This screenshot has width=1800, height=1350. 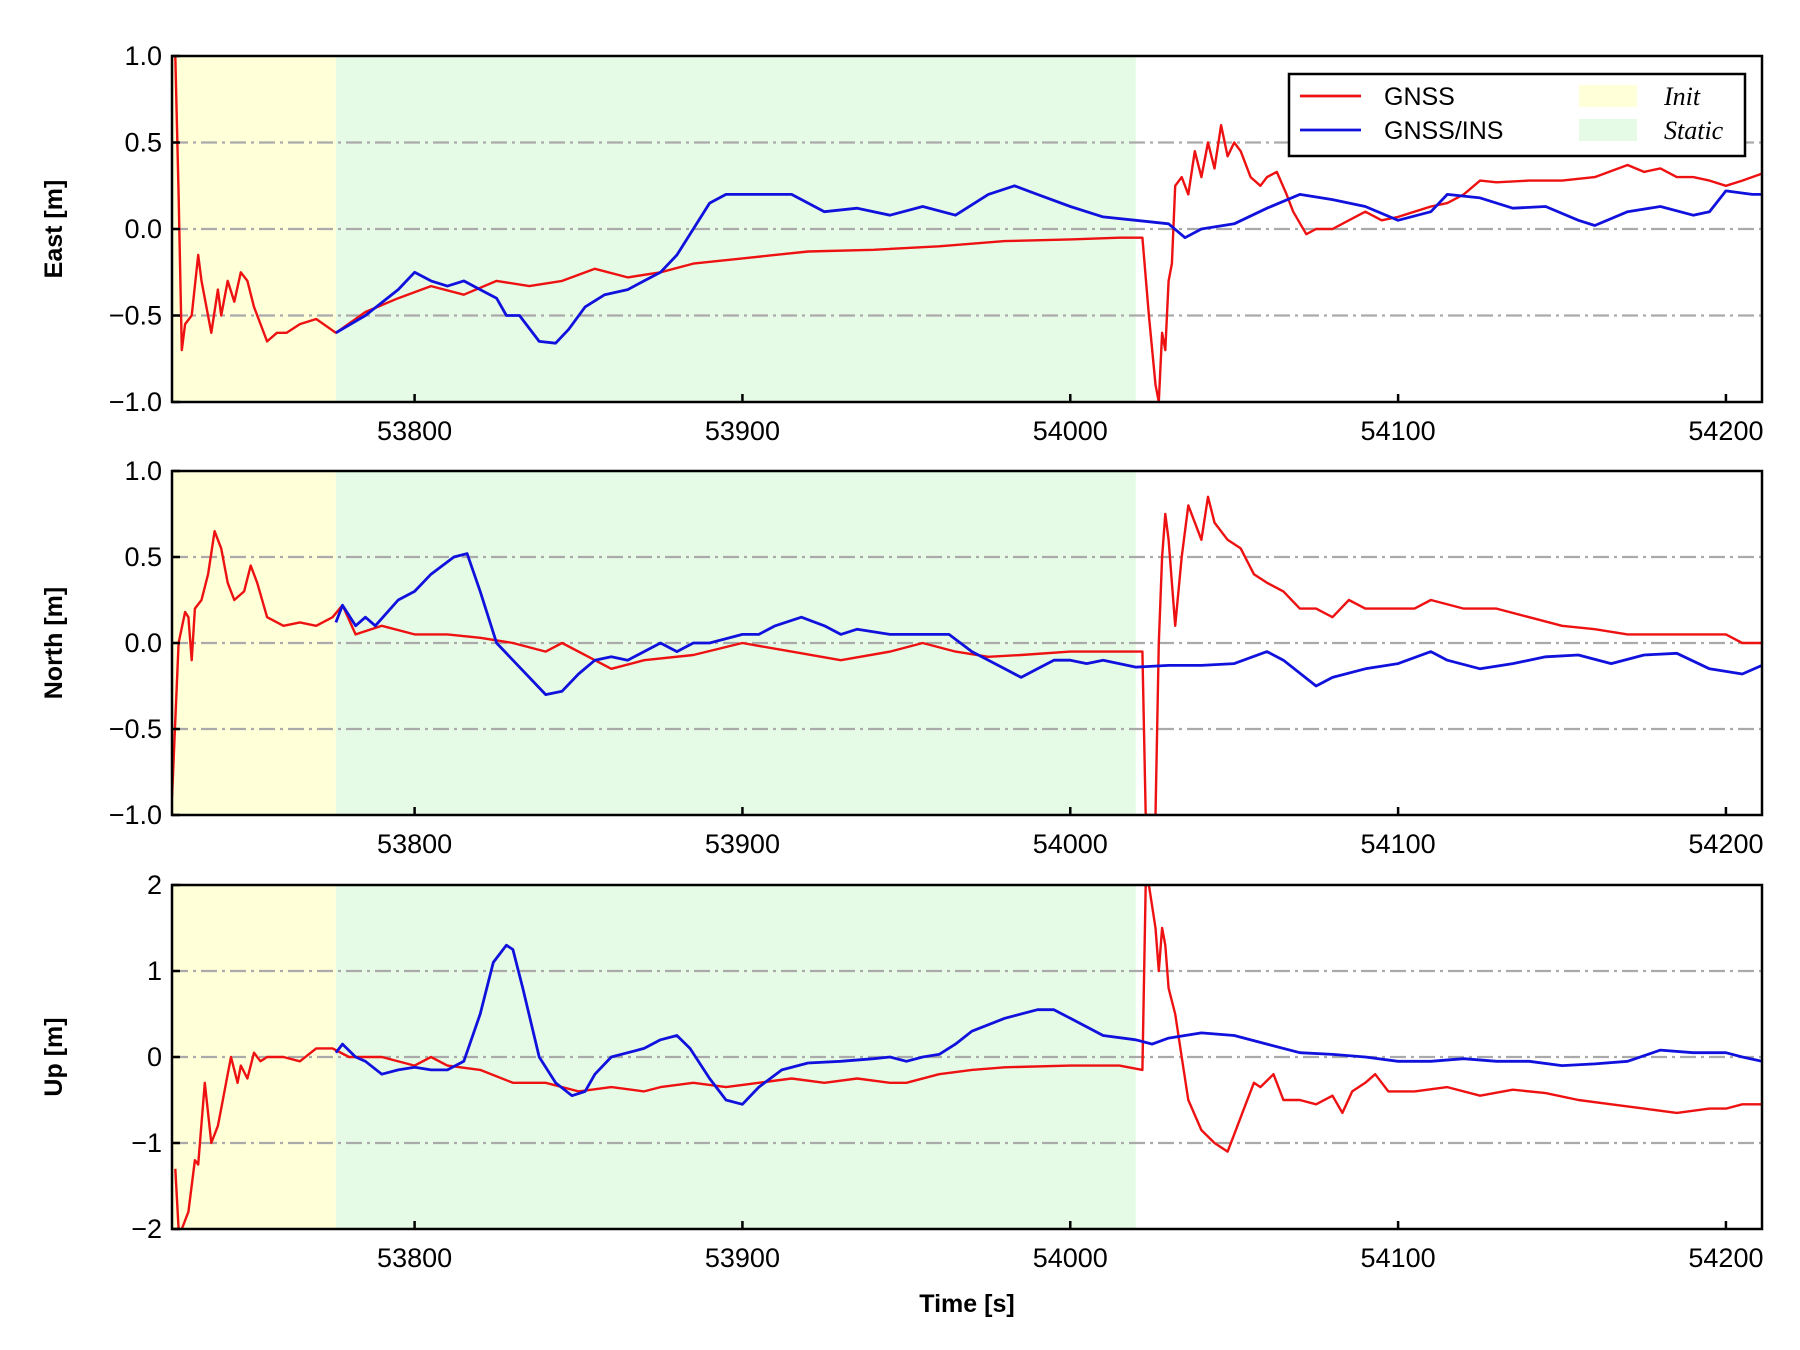 I want to click on x-axis-label: Time [s], so click(x=966, y=1304).